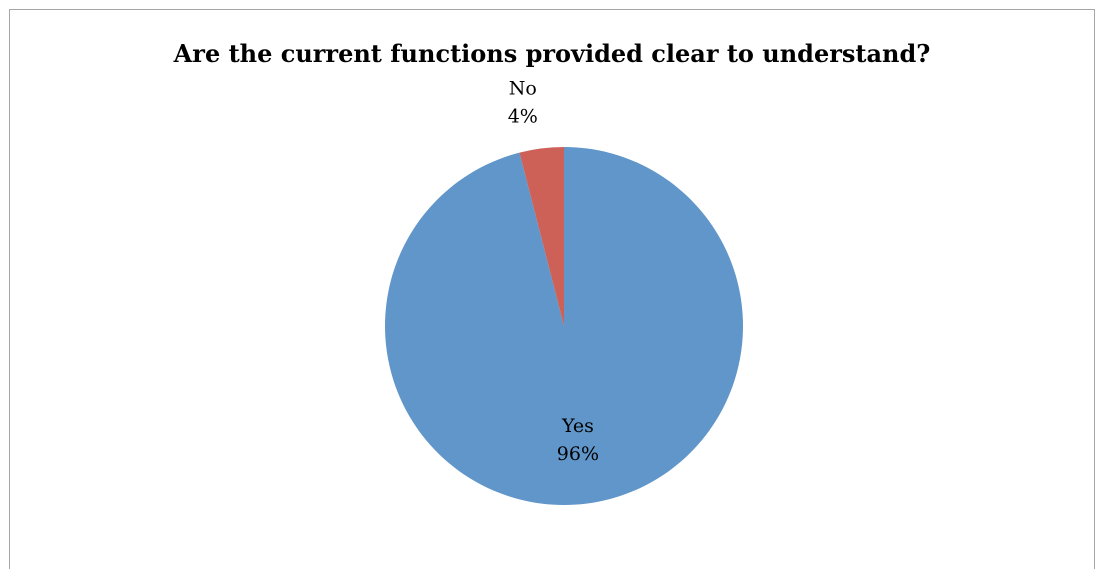 Image resolution: width=1104 pixels, height=569 pixels. Describe the element at coordinates (578, 454) in the screenshot. I see `slice-label-yes-value: 96%` at that location.